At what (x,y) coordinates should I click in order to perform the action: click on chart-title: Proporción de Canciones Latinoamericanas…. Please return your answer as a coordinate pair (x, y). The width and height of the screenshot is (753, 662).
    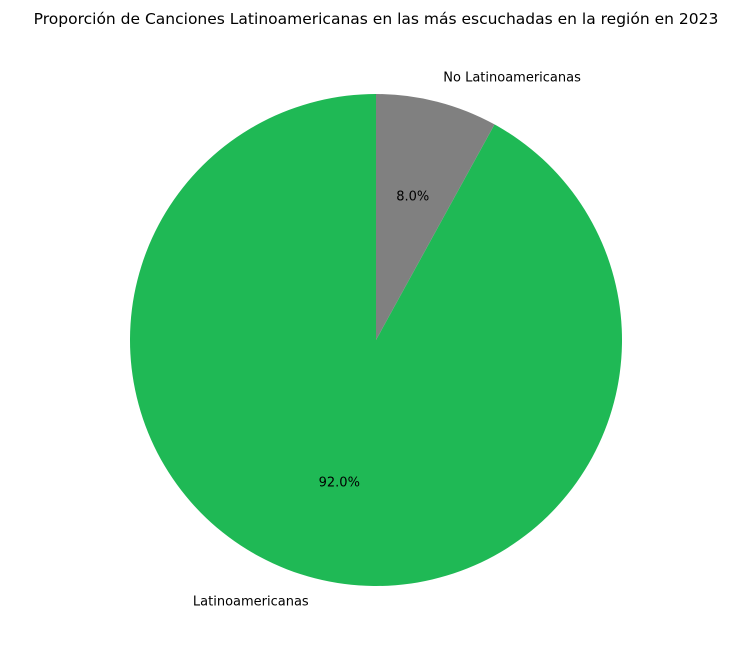
    Looking at the image, I should click on (376, 19).